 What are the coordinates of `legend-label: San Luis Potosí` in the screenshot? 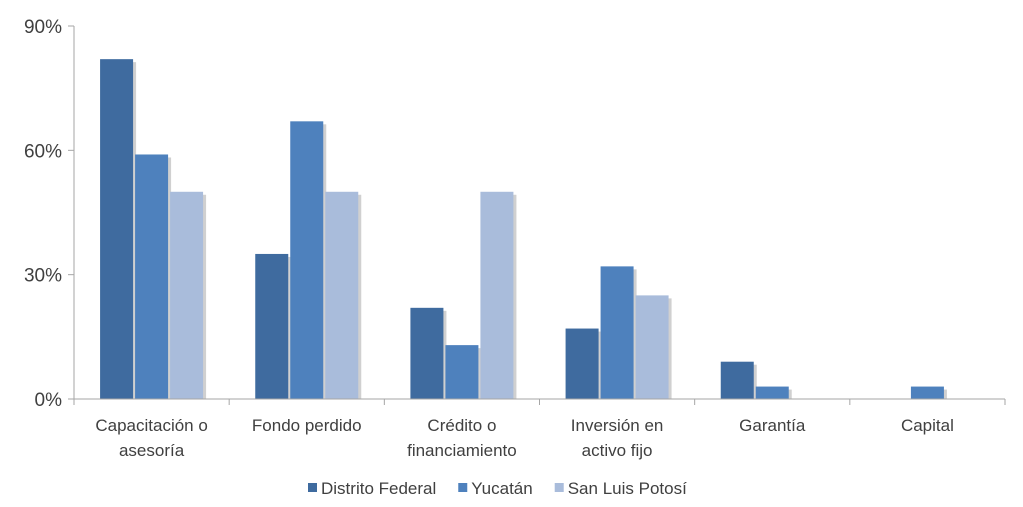 It's located at (627, 488).